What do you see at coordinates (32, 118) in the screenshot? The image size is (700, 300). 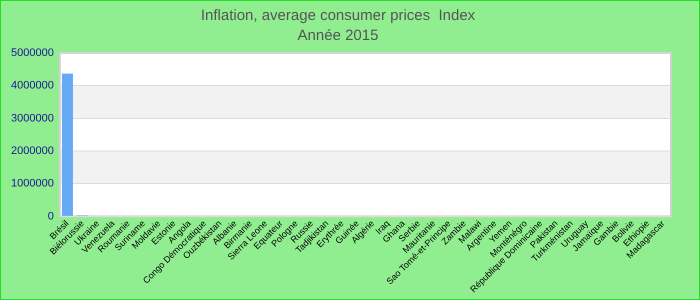 I see `y-tick-label: 3000000` at bounding box center [32, 118].